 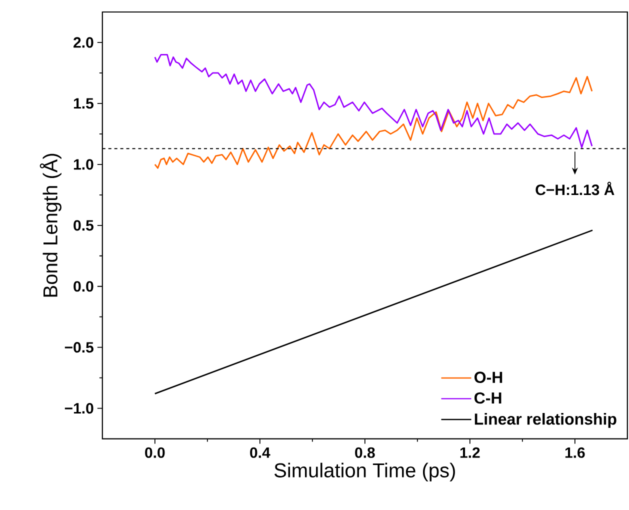 I want to click on legend-label: C-H, so click(x=488, y=398).